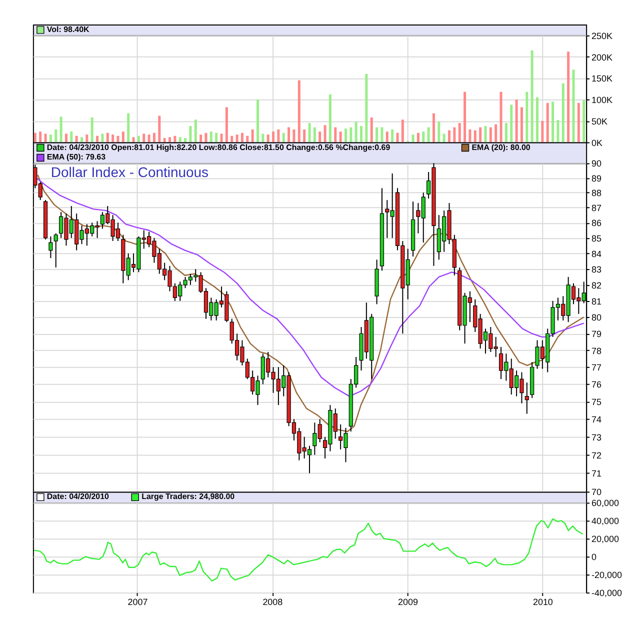 This screenshot has width=625, height=623. What do you see at coordinates (78, 497) in the screenshot?
I see `text: Date: 04/20/2010` at bounding box center [78, 497].